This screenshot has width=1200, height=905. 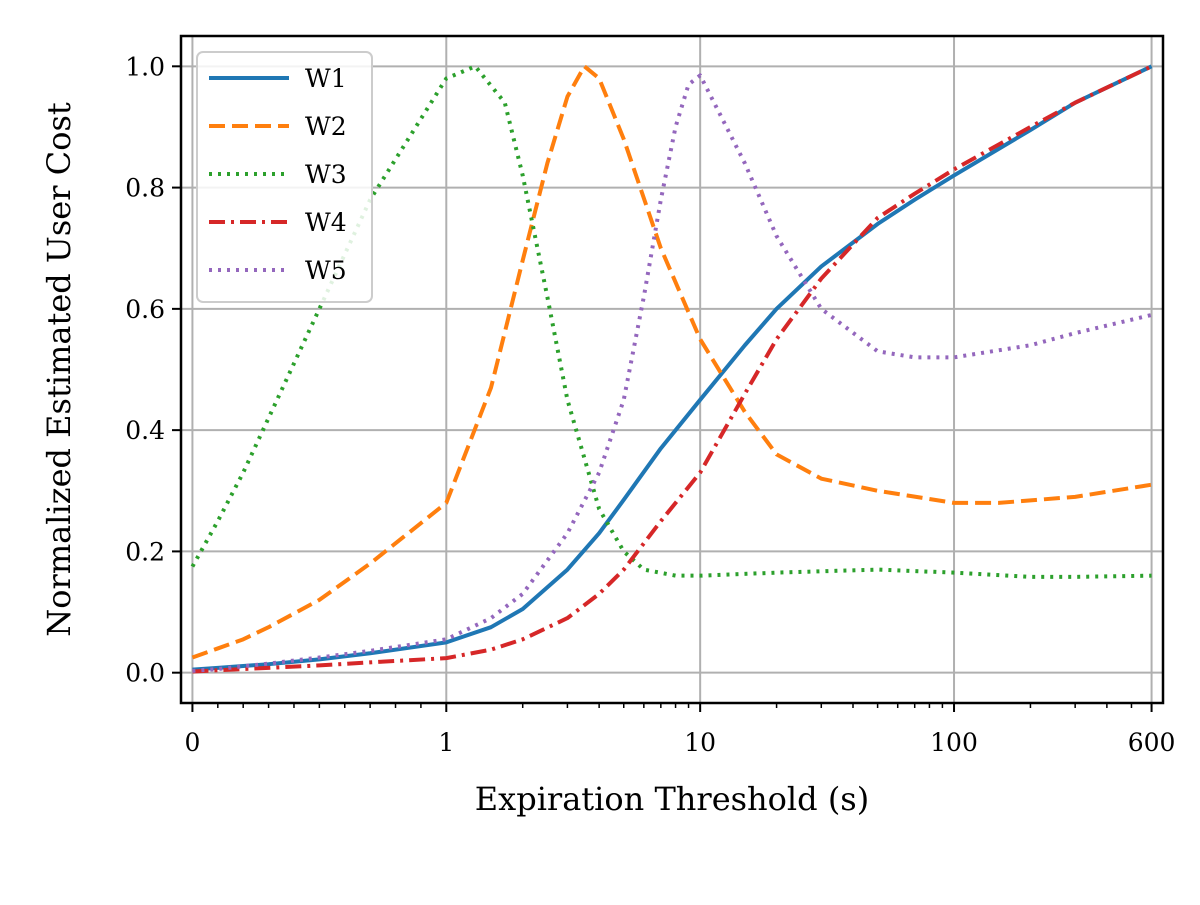 I want to click on legend-label-w2: W2, so click(x=326, y=126).